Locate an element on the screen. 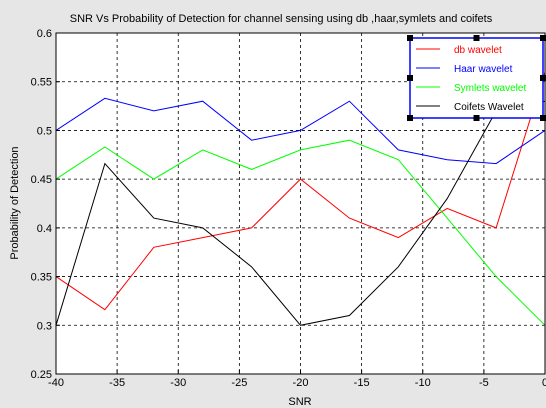 Image resolution: width=546 pixels, height=408 pixels. x-tick-label: -5 is located at coordinates (484, 383).